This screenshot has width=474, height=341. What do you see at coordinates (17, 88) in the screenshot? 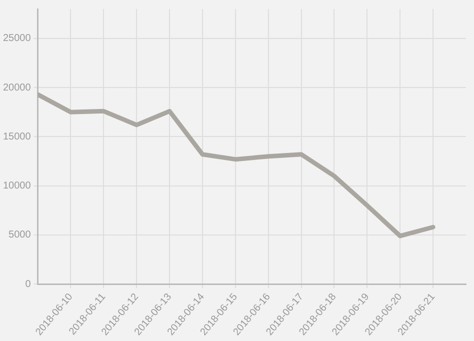
I see `y-tick-label: 20000` at bounding box center [17, 88].